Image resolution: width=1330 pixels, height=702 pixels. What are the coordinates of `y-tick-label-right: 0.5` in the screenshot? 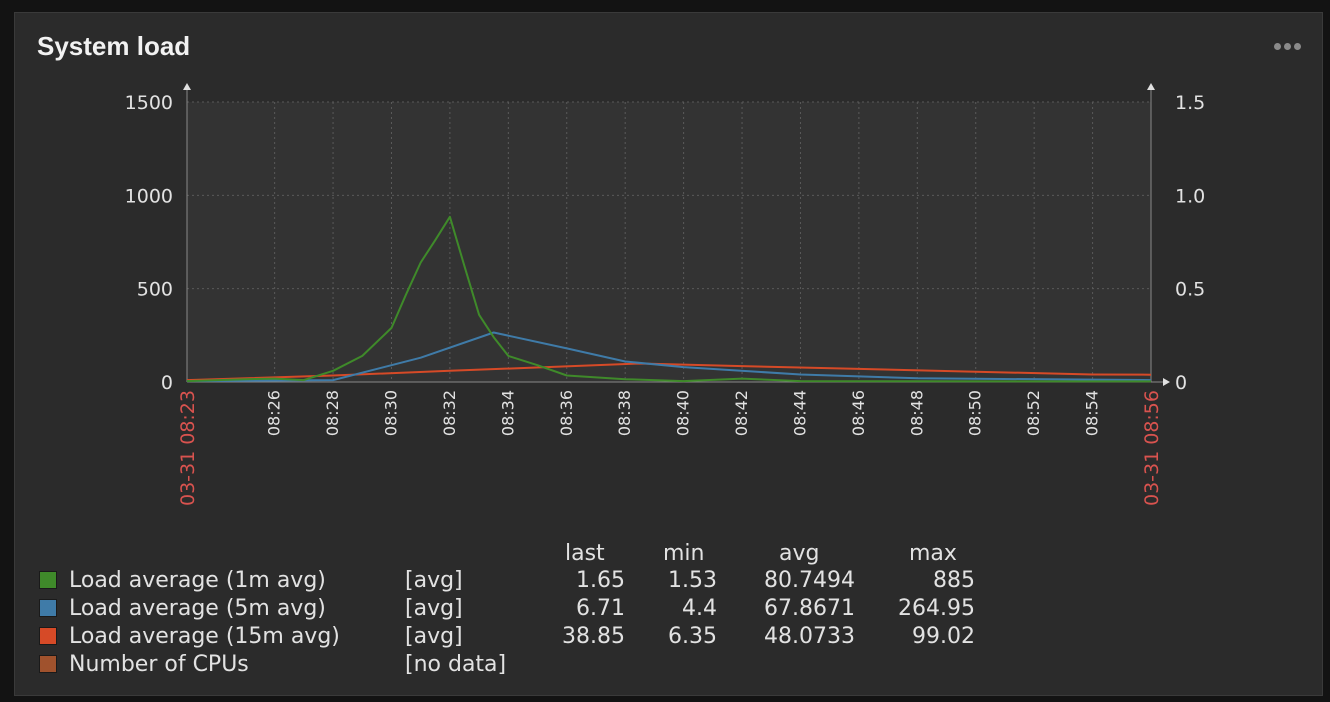 It's located at (1190, 290).